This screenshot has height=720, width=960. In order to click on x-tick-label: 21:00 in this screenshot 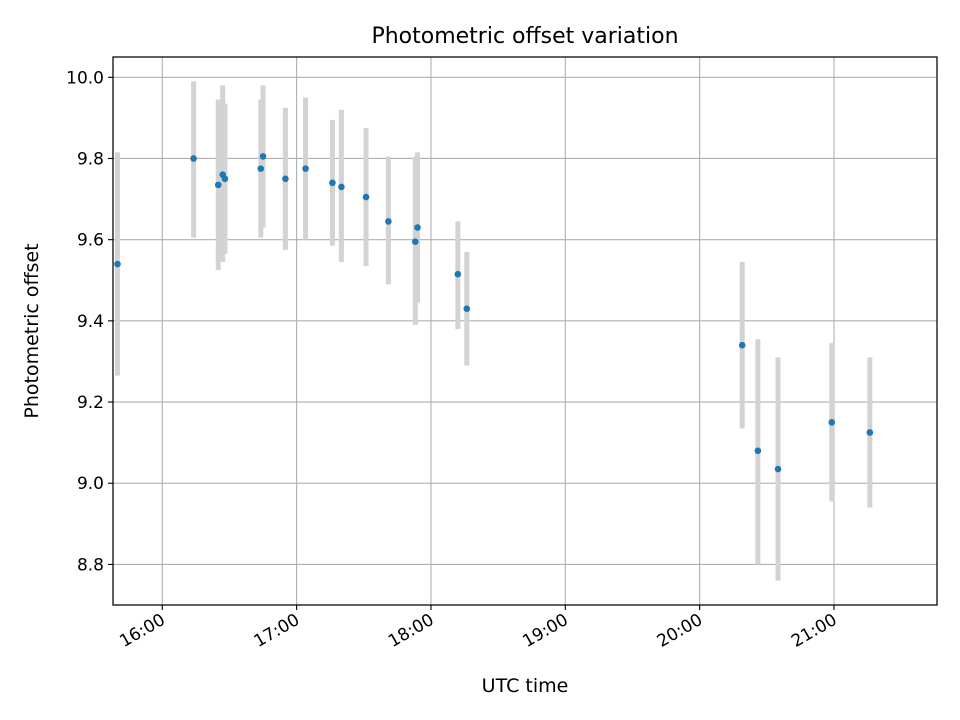, I will do `click(814, 631)`.